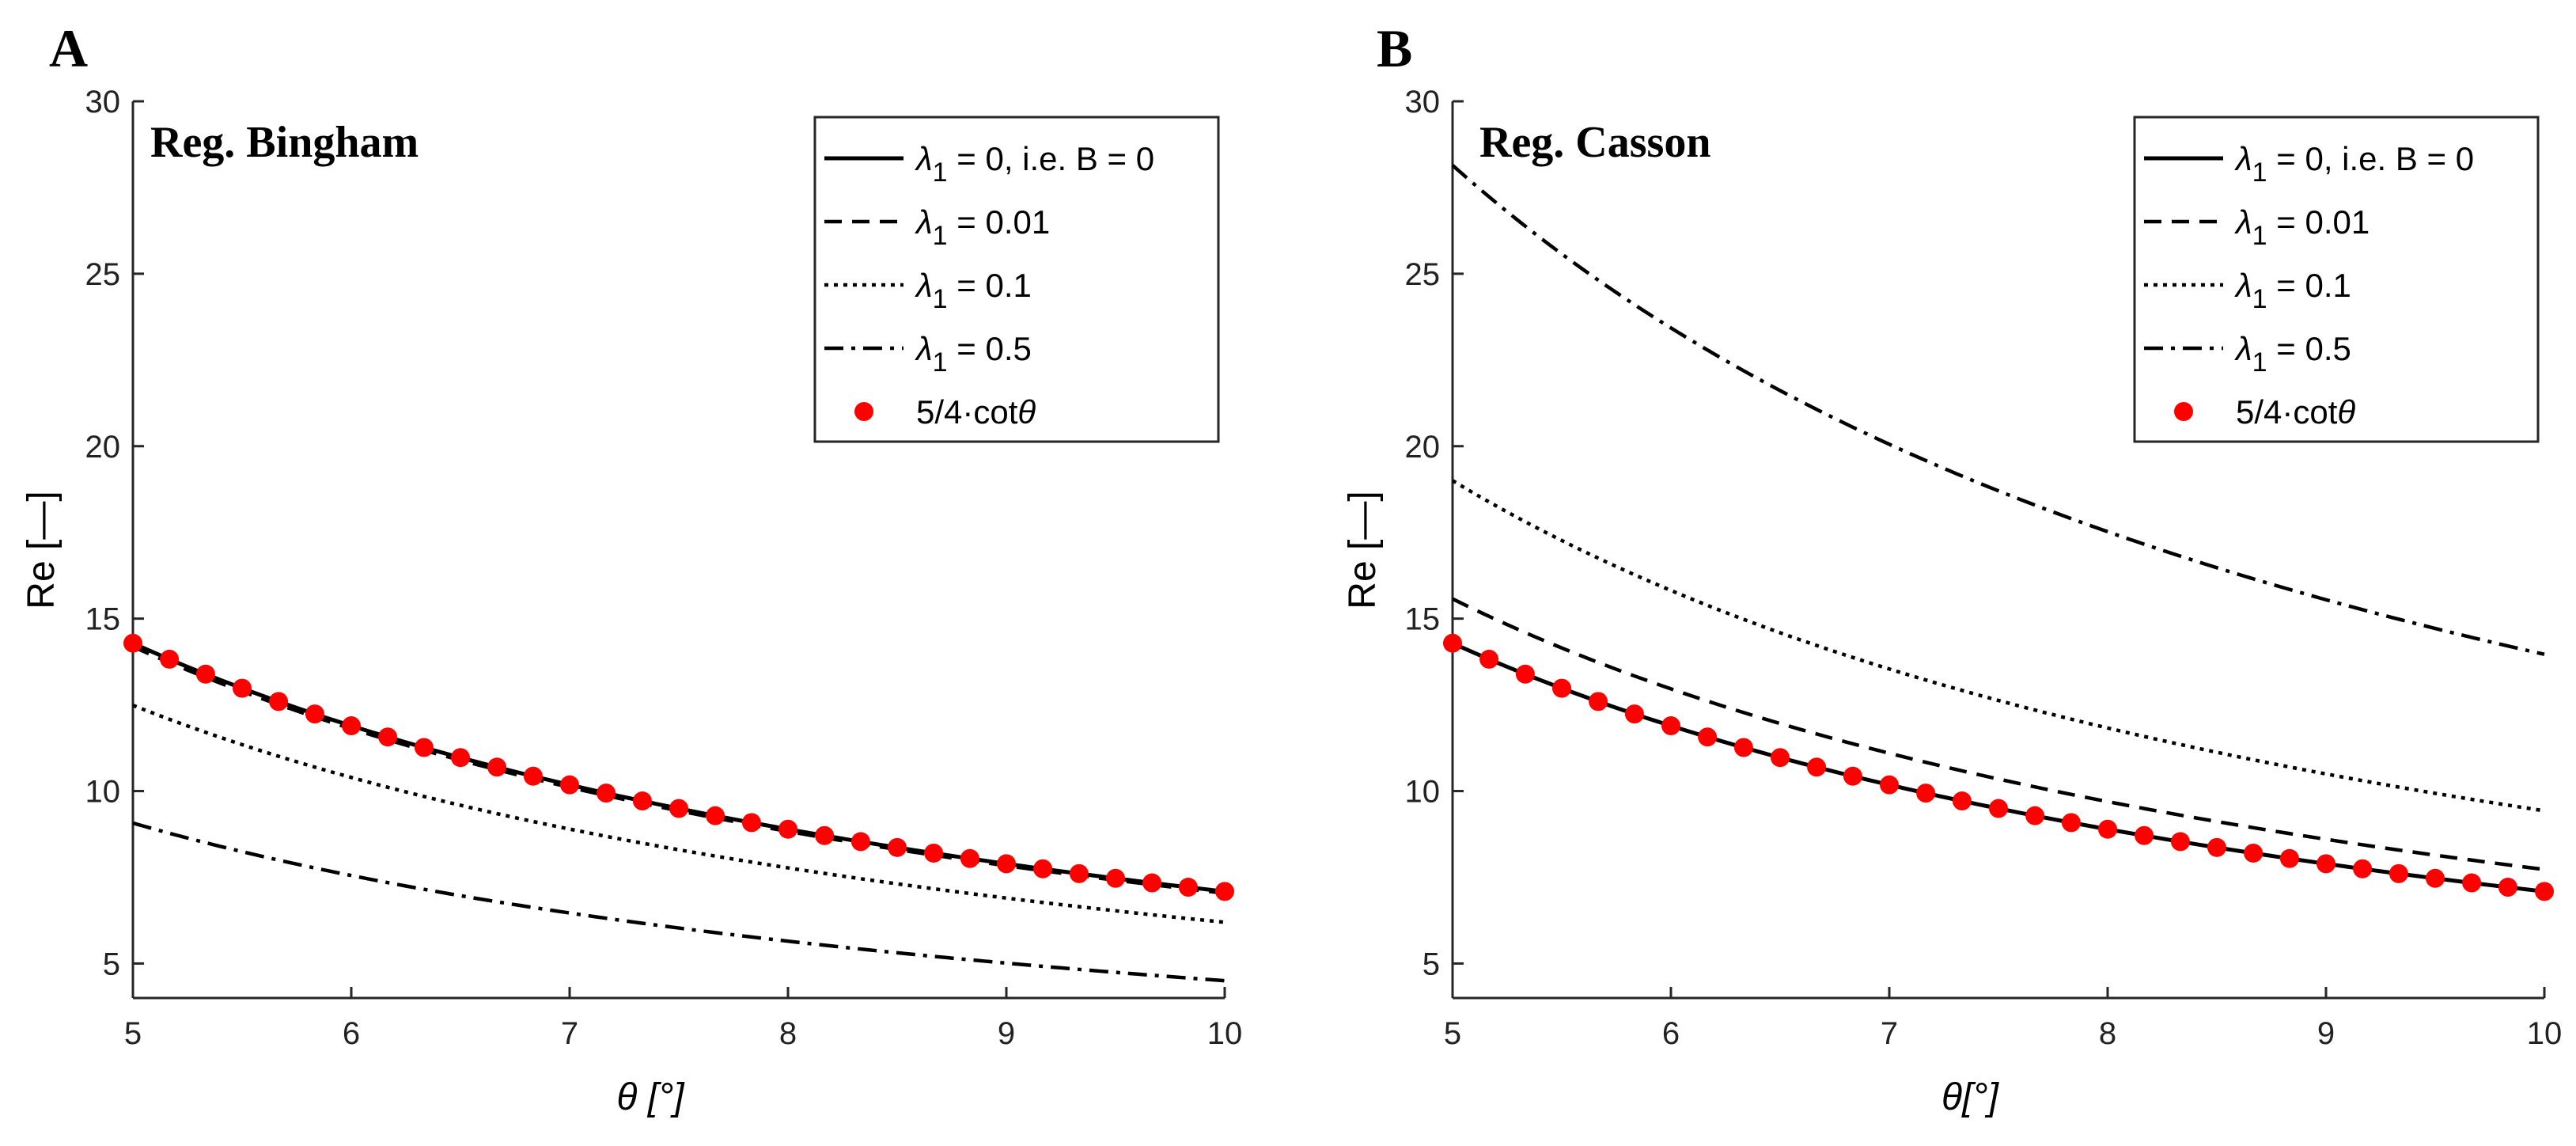 This screenshot has width=2576, height=1146. What do you see at coordinates (1394, 48) in the screenshot?
I see `panel-letter-b: B` at bounding box center [1394, 48].